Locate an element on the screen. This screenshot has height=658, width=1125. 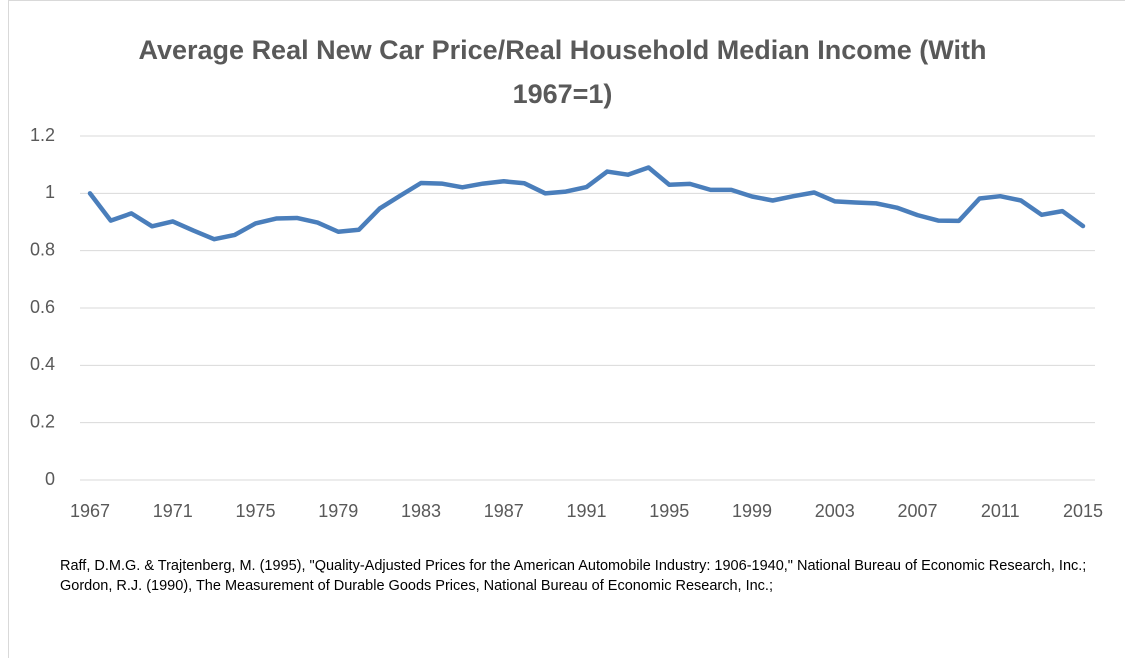
y-tick-label: 0 is located at coordinates (50, 479).